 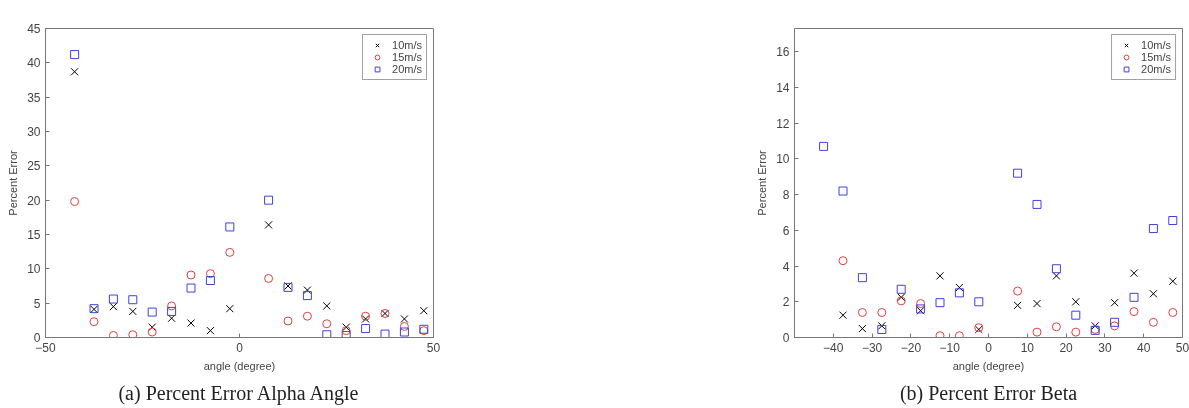 I want to click on y-tick-label: 30, so click(x=34, y=132).